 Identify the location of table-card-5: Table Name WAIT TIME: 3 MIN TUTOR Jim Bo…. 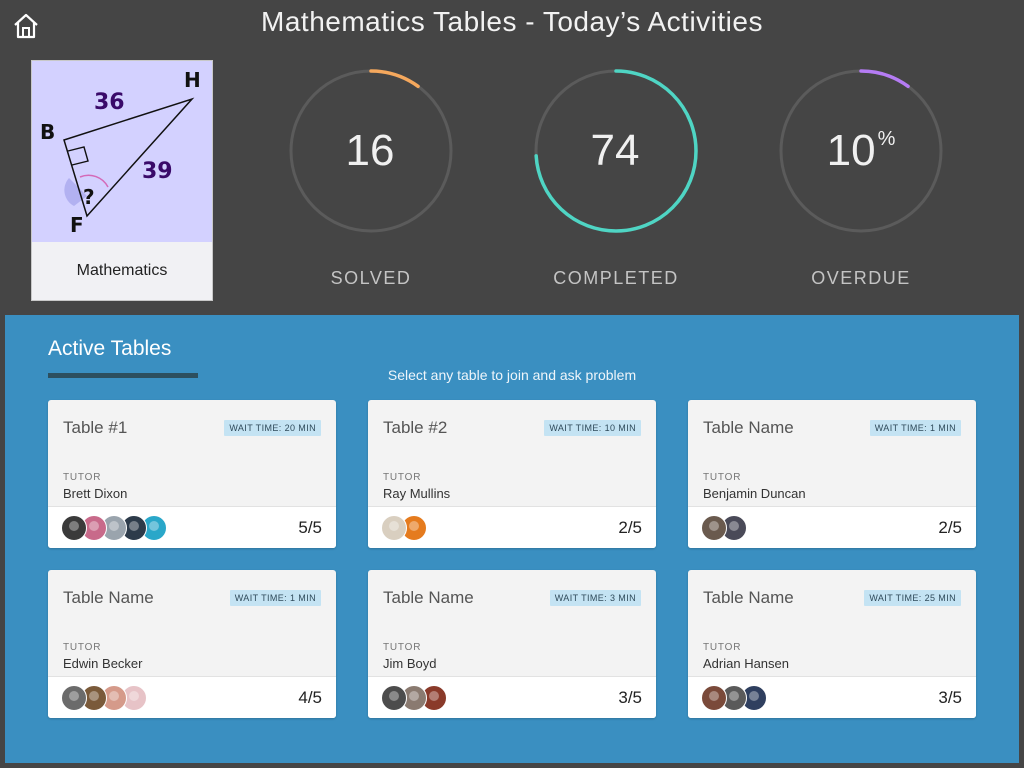
(512, 644).